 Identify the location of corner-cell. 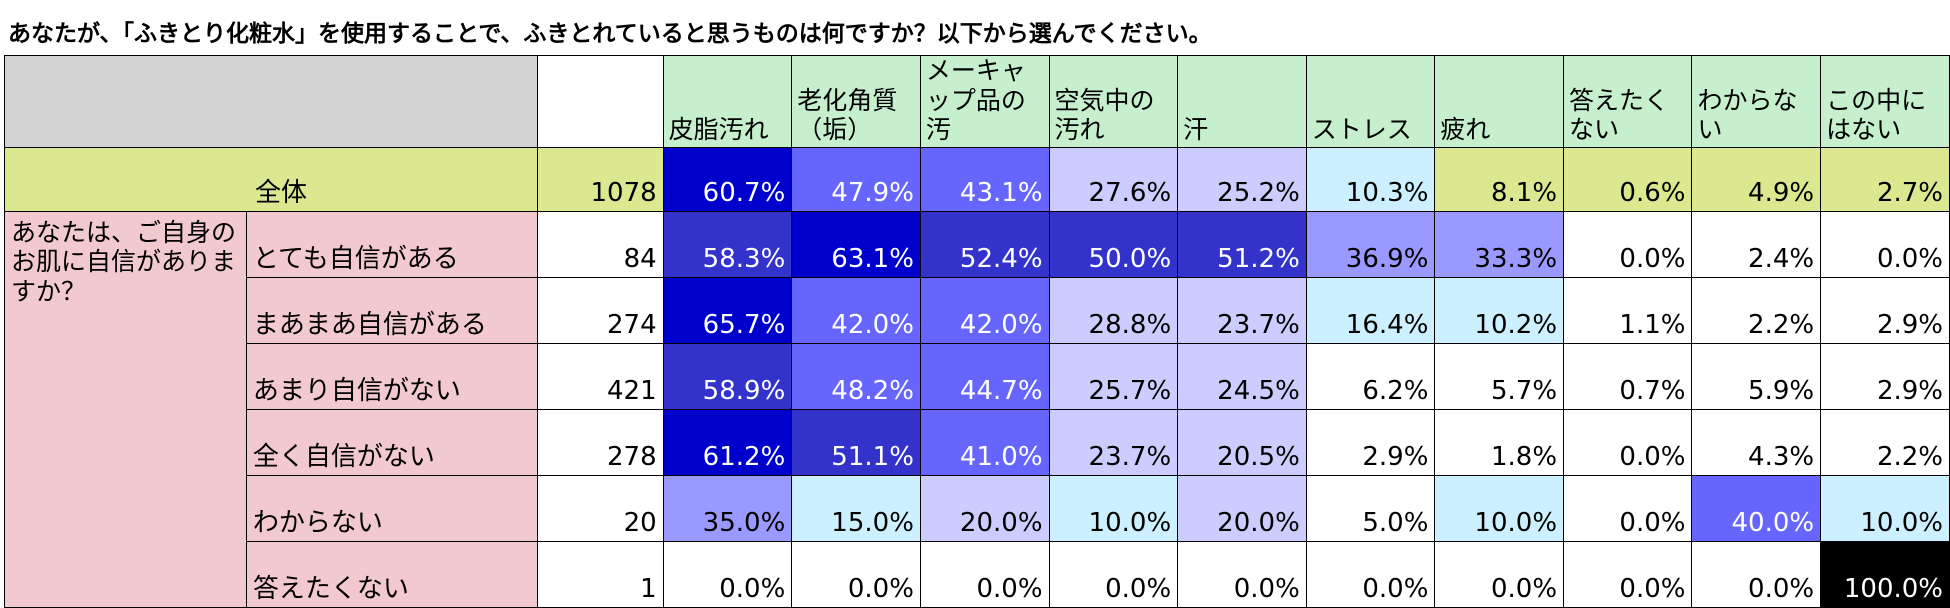
(271, 101).